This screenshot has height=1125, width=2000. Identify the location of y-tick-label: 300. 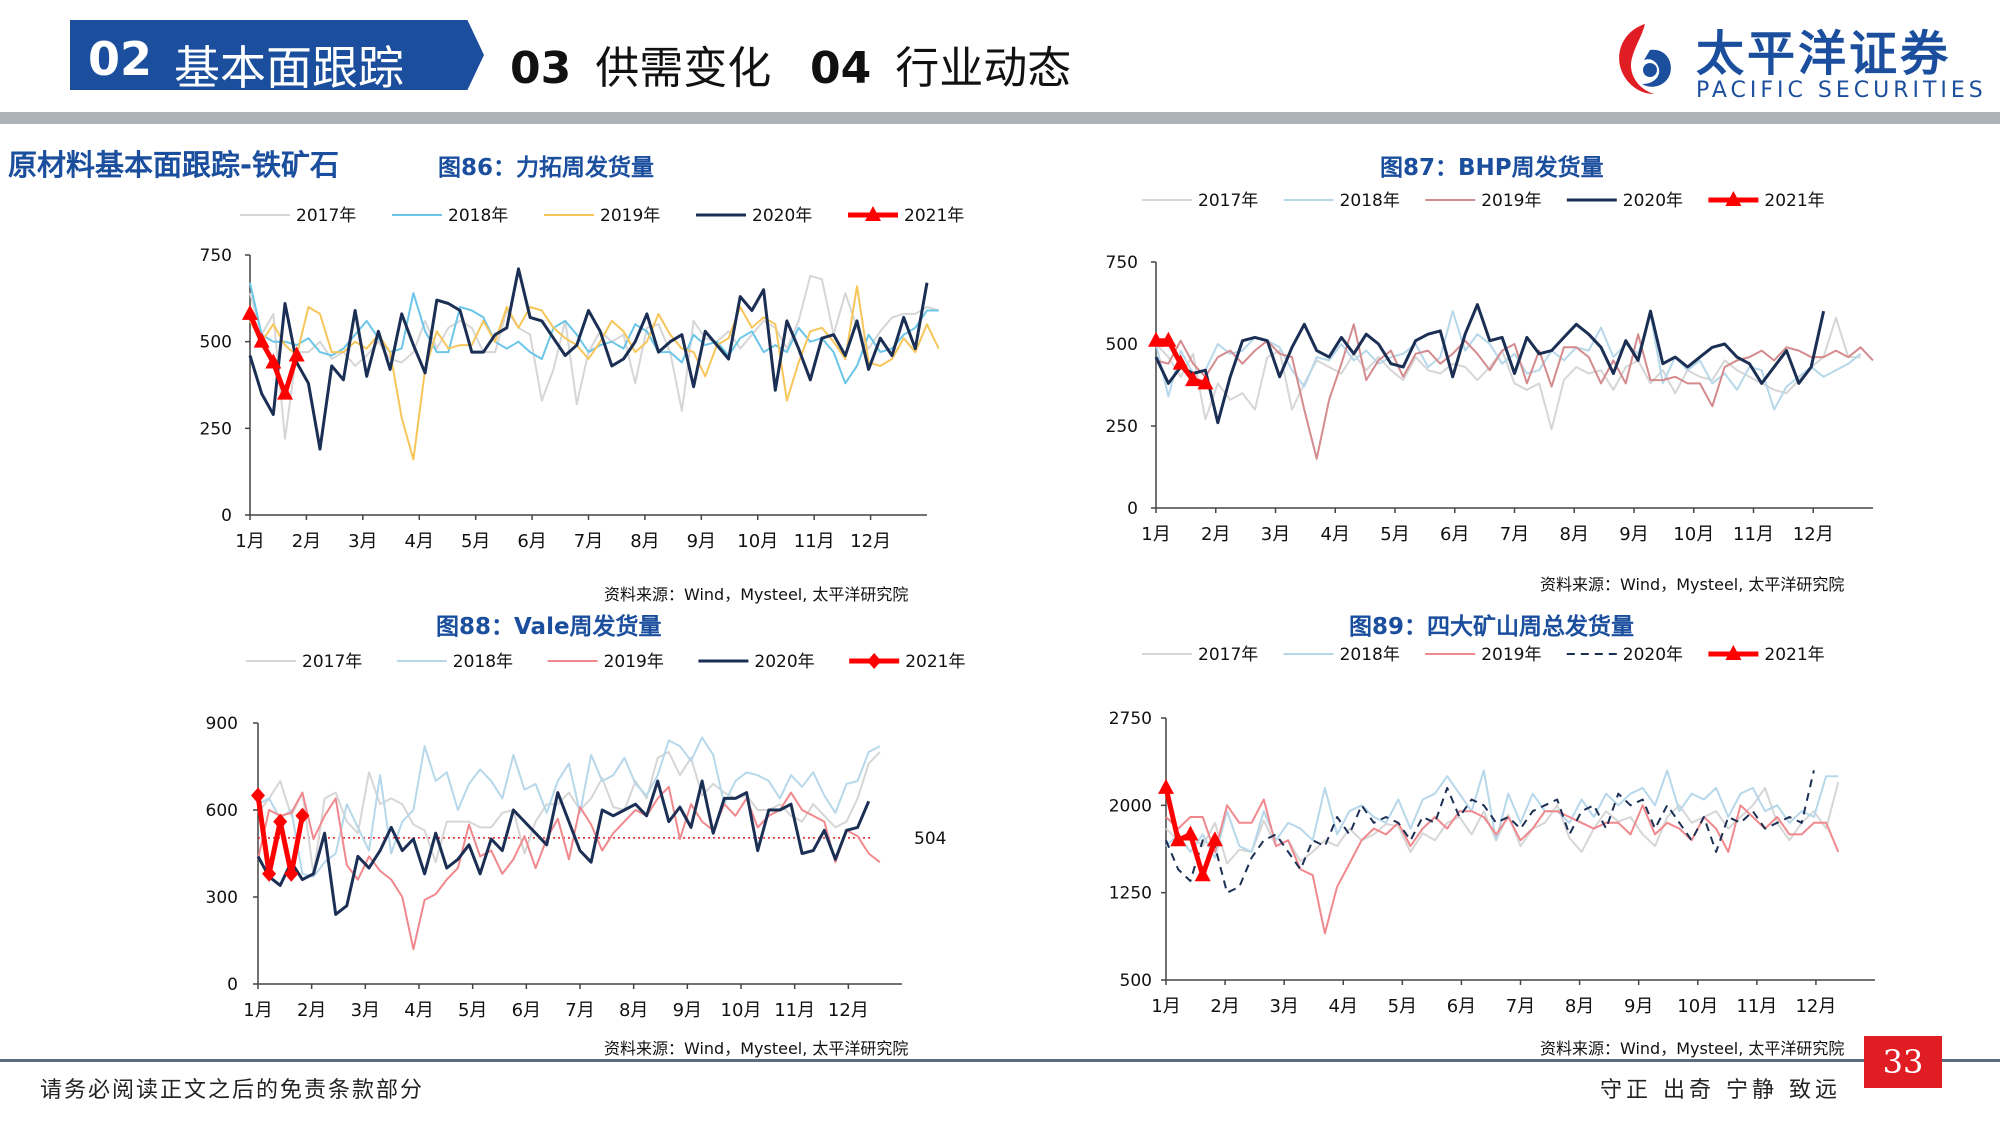
(222, 898).